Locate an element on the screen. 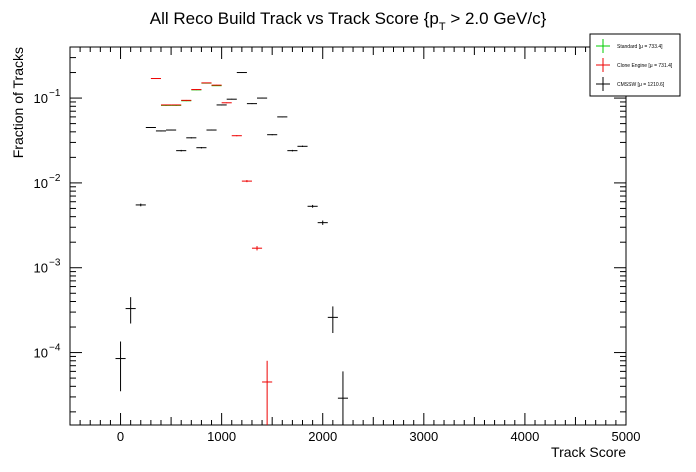 The width and height of the screenshot is (696, 472). x-tick-label: 5000 is located at coordinates (626, 436).